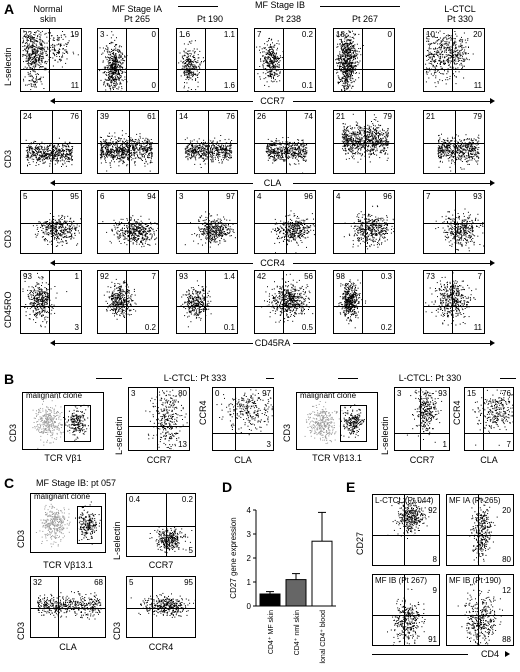  Describe the element at coordinates (457, 412) in the screenshot. I see `y-axis-label: CCR4` at that location.